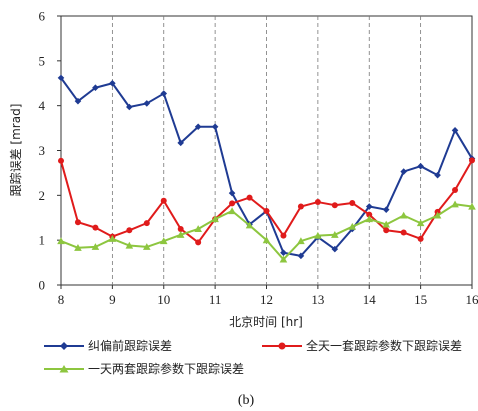 The height and width of the screenshot is (411, 478). Describe the element at coordinates (370, 299) in the screenshot. I see `x-tick-label: 14` at that location.